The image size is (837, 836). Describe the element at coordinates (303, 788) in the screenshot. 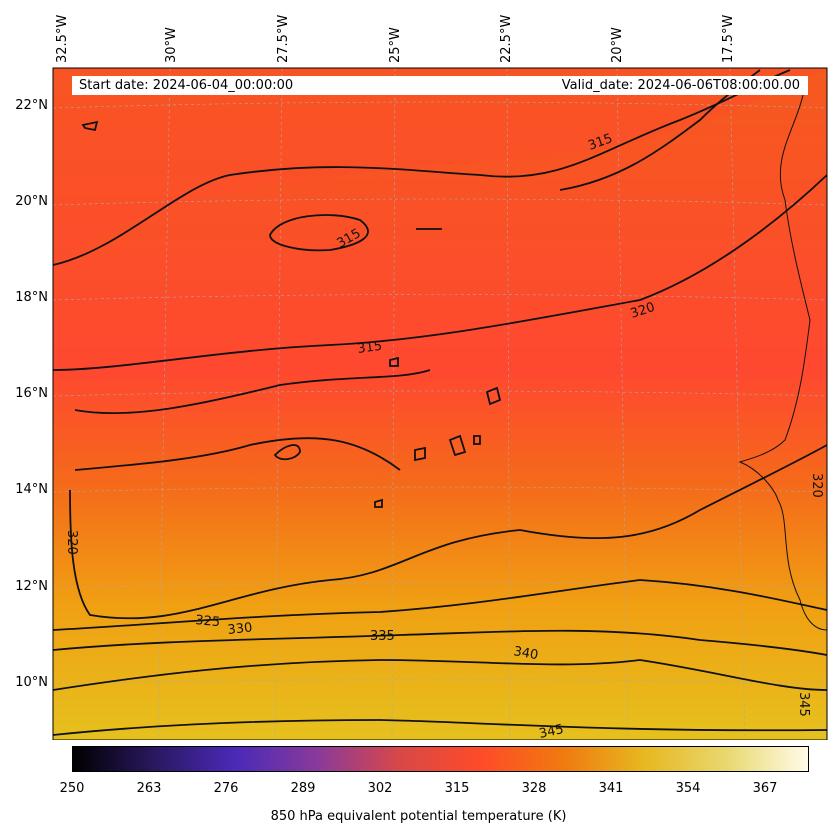

I see `colorbar-tick: 289` at that location.